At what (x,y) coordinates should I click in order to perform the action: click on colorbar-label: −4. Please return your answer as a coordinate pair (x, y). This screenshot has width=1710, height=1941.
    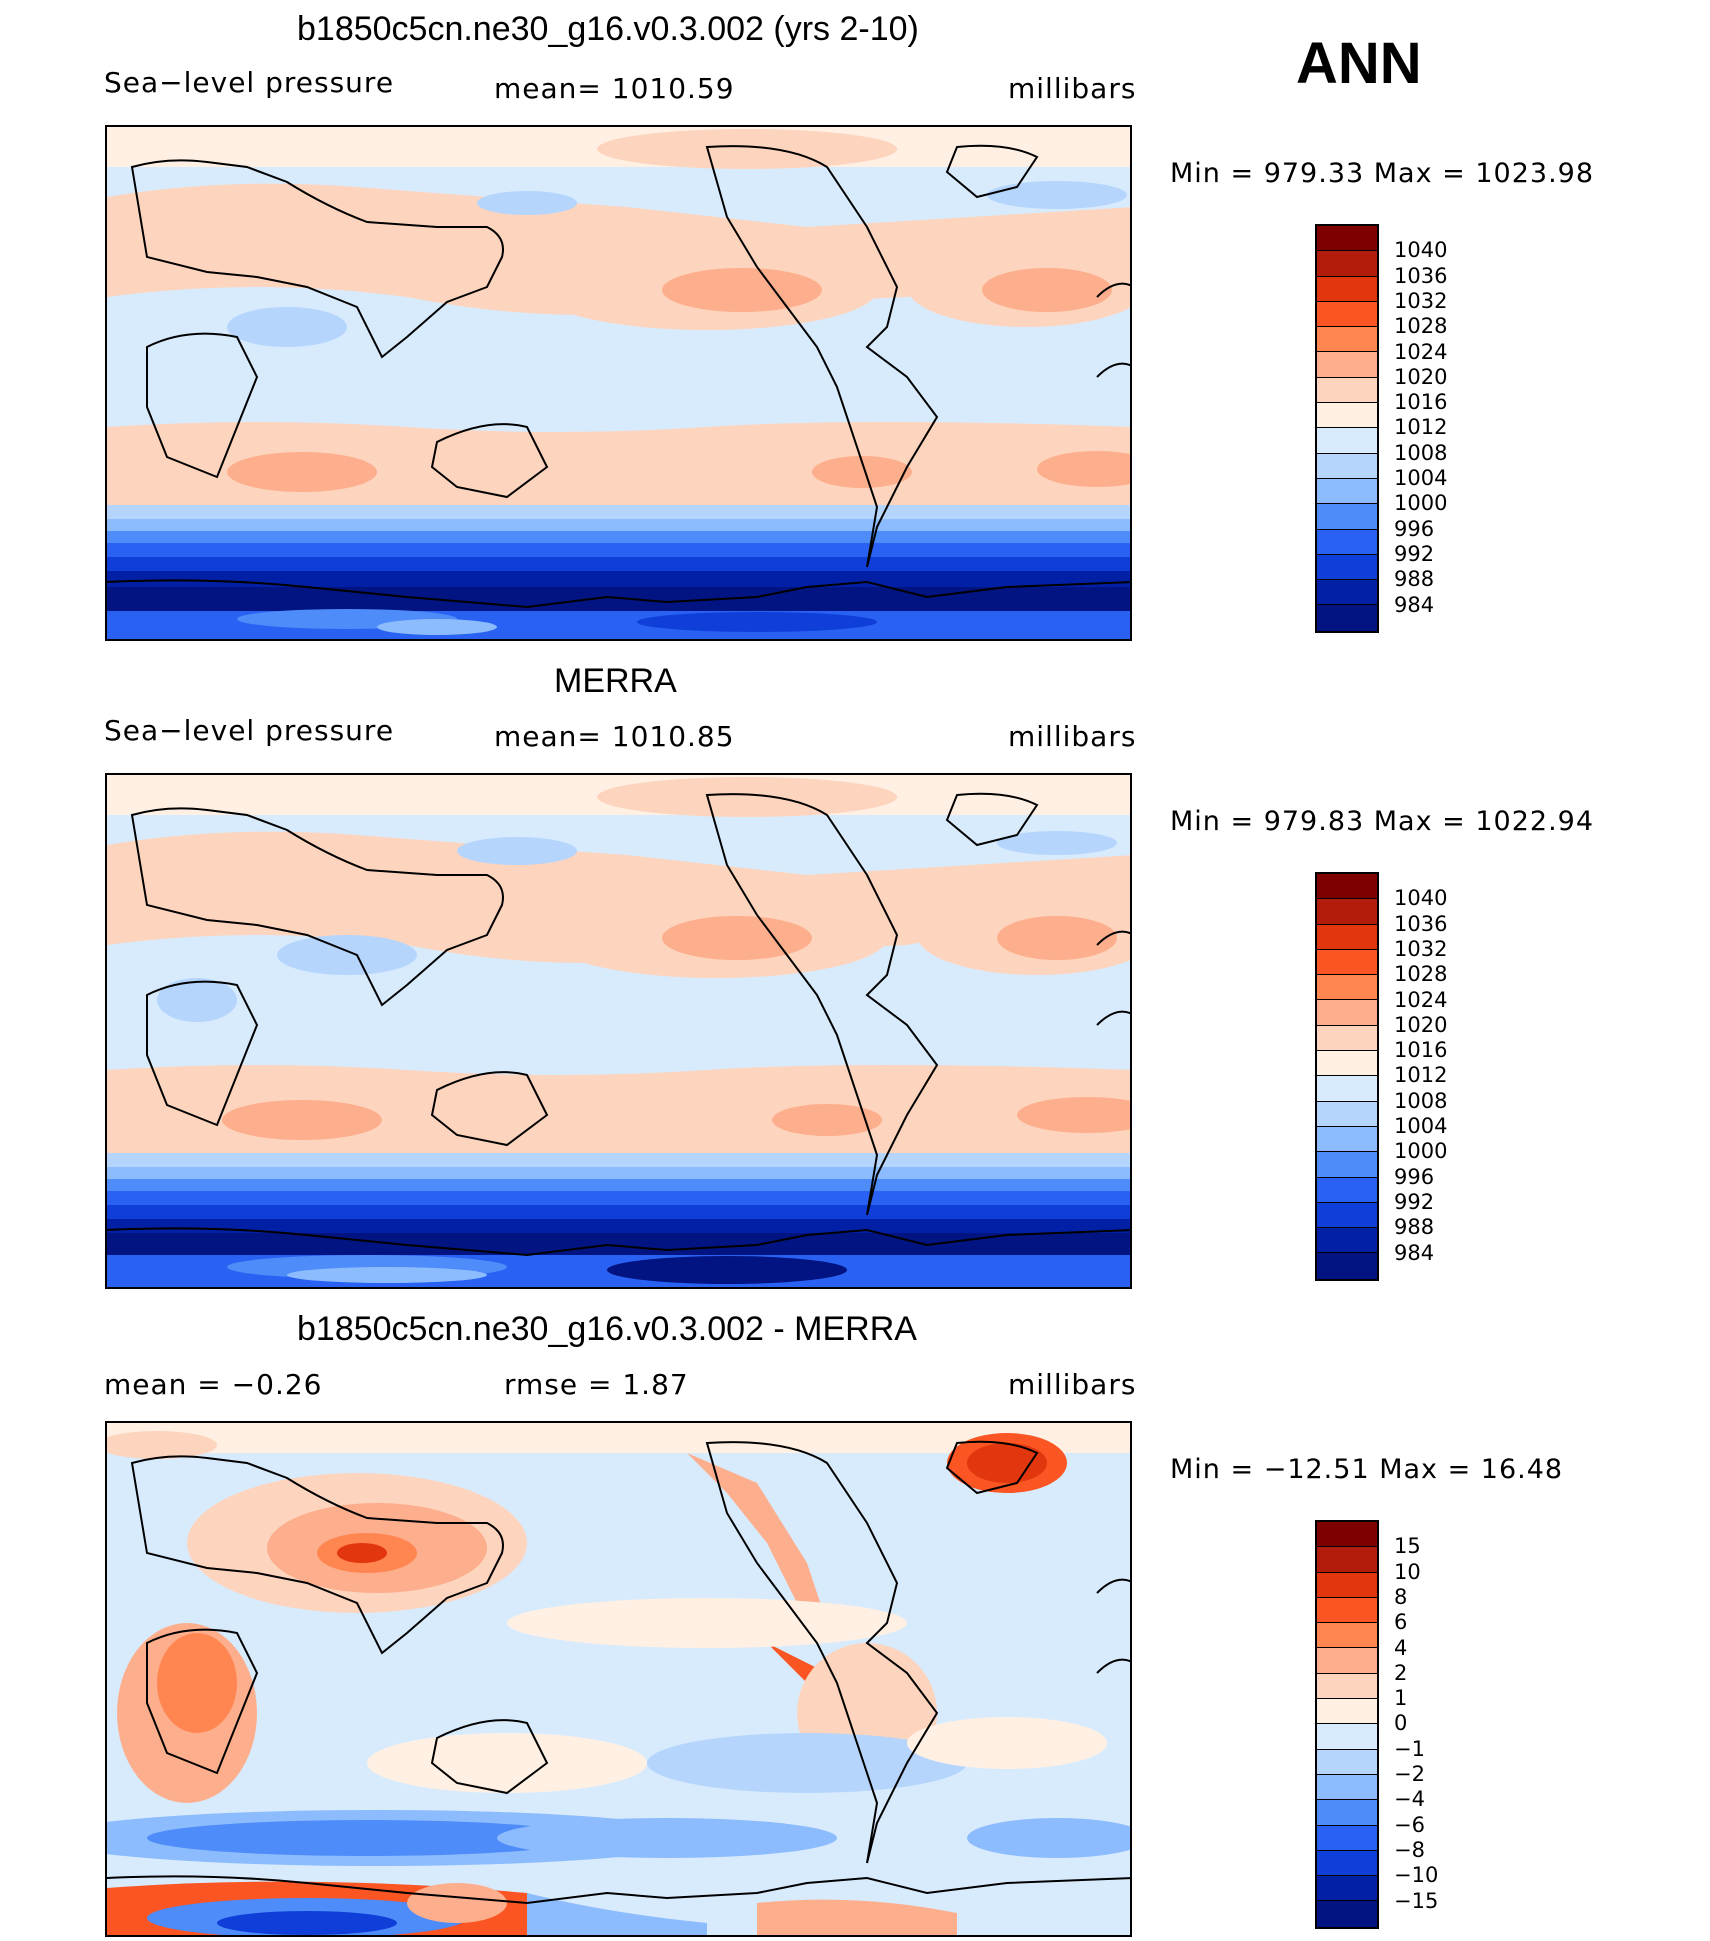
    Looking at the image, I should click on (1409, 1799).